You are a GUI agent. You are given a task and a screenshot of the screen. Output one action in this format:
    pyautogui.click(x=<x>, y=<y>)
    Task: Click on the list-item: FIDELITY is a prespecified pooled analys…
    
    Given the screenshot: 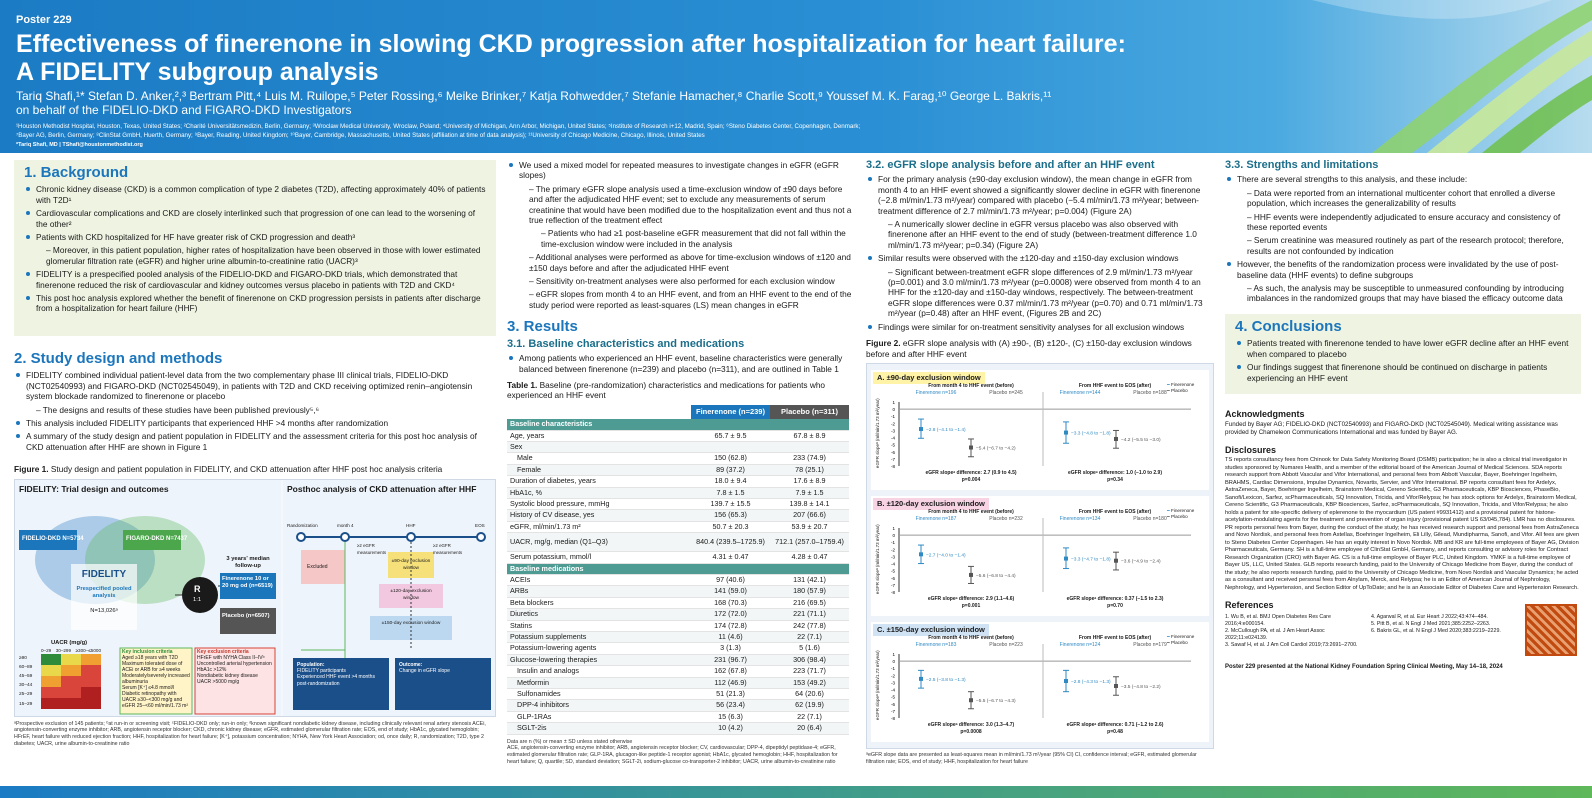 What is the action you would take?
    pyautogui.click(x=256, y=279)
    